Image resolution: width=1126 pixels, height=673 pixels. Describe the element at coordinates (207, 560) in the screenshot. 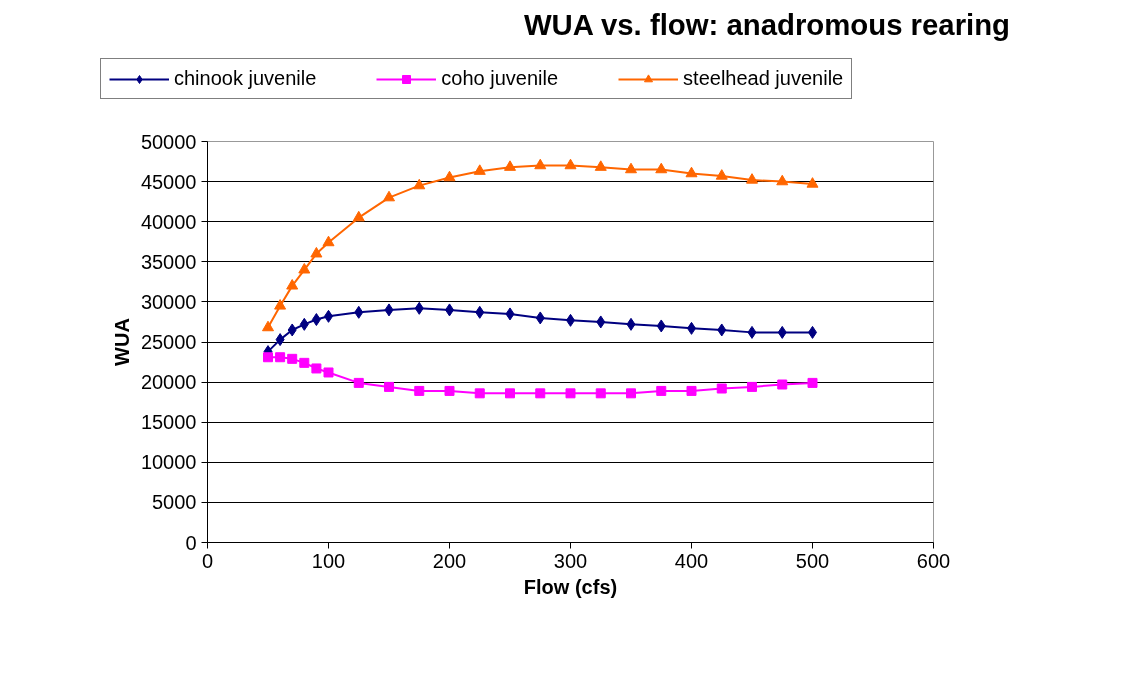

I see `x-tick-label: 0` at that location.